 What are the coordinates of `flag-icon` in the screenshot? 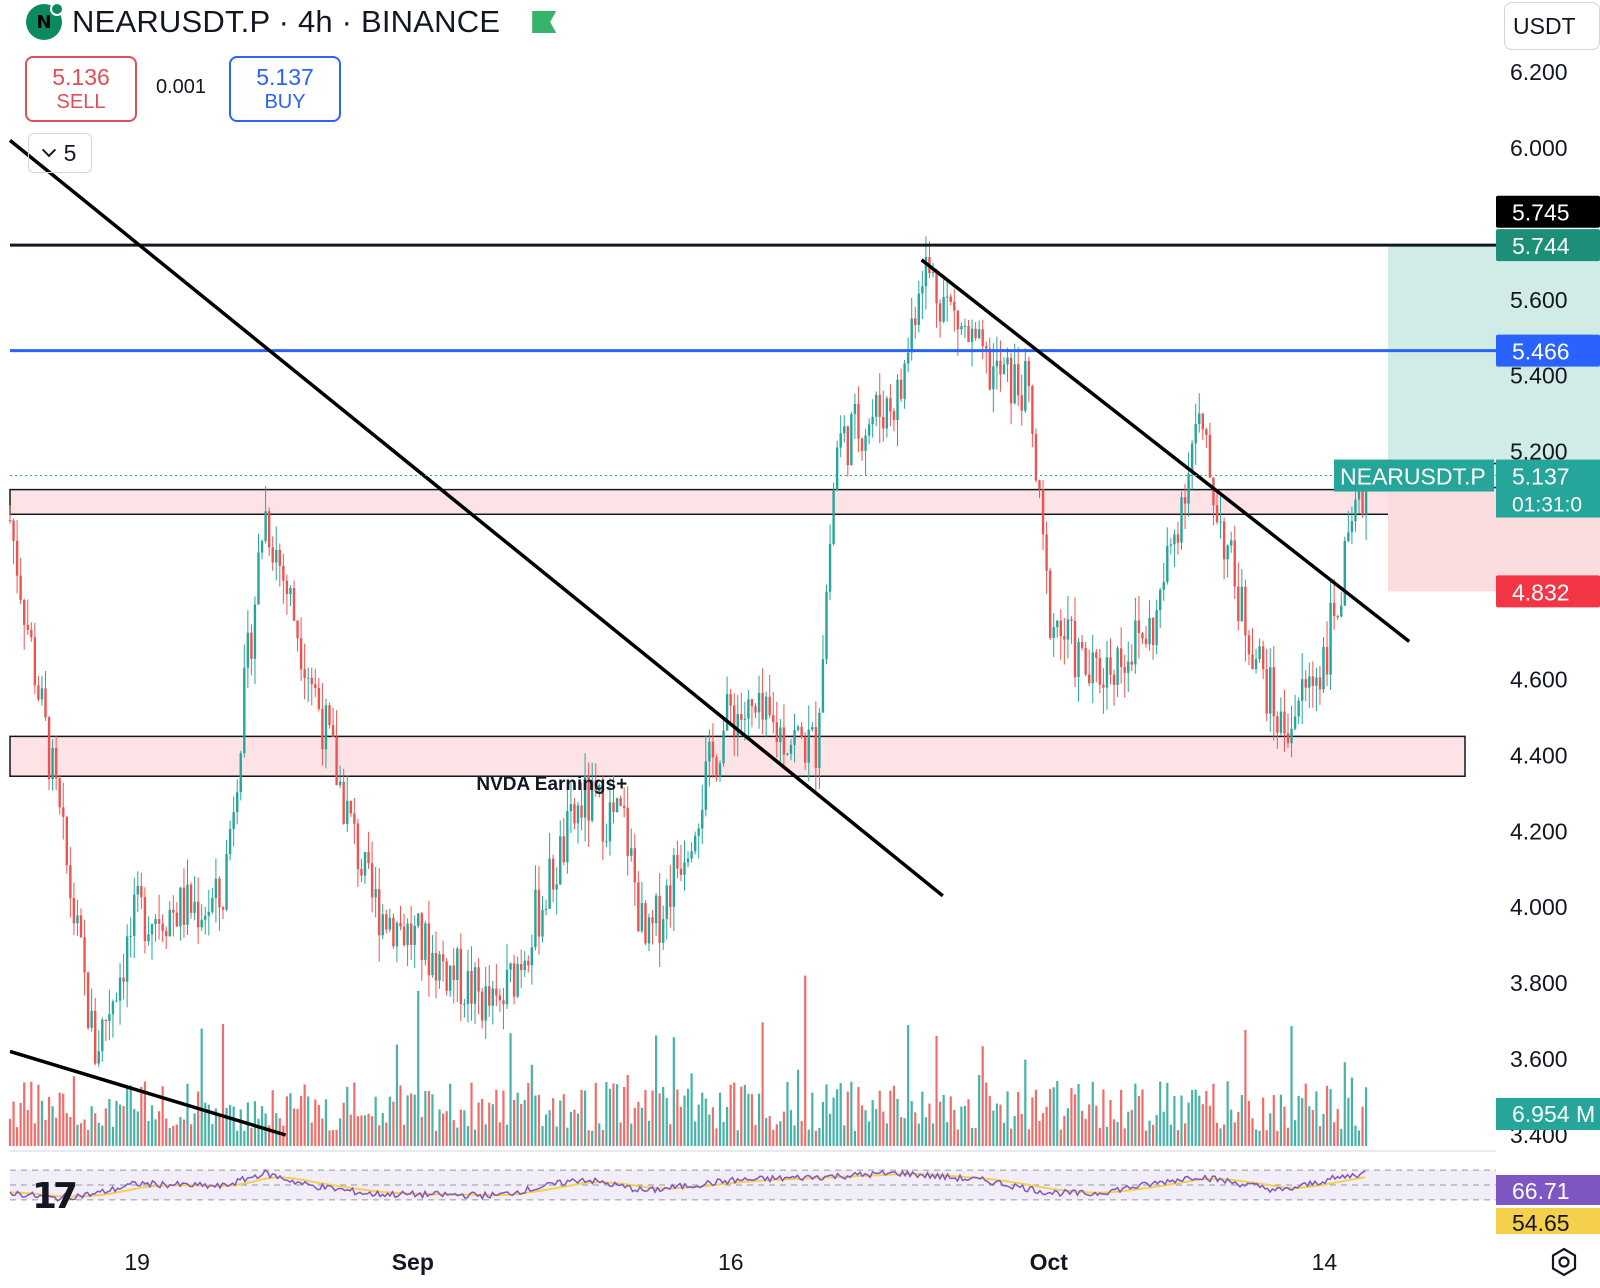 It's located at (544, 22).